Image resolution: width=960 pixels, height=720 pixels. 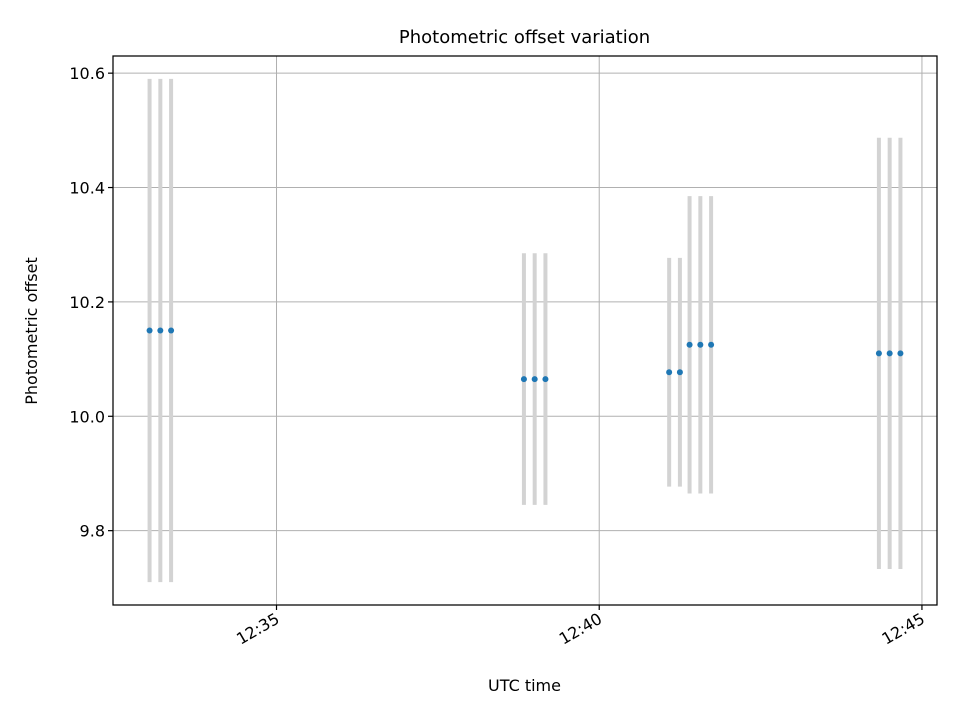 I want to click on x-tick-label: 12:40, so click(x=580, y=629).